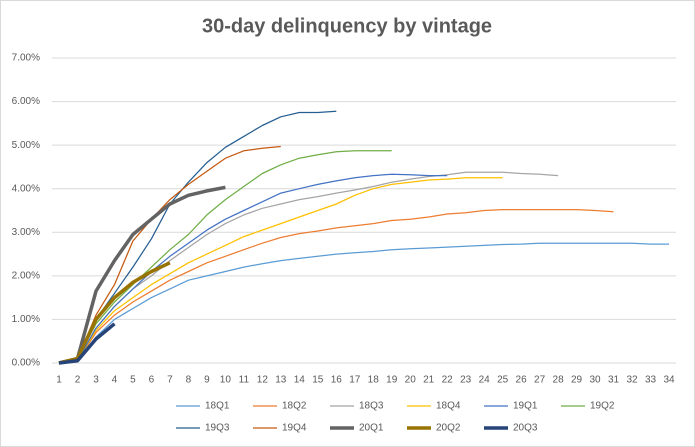  I want to click on legend-label: 19Q4, so click(294, 428).